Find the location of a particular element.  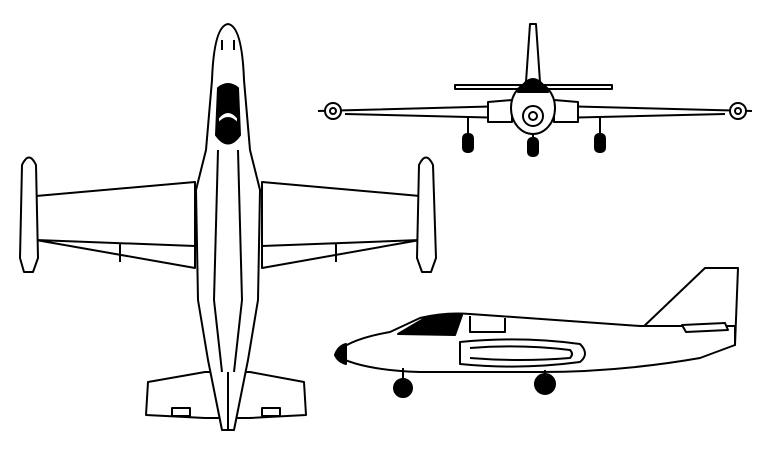

right-wing is located at coordinates (341, 225).